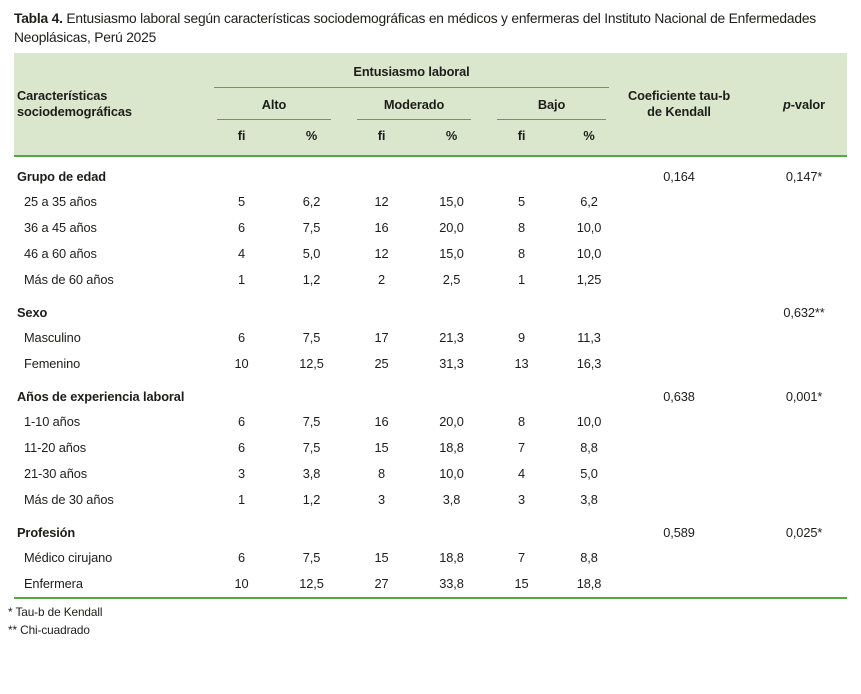 This screenshot has width=861, height=694. I want to click on cell-value: 21,3, so click(451, 338).